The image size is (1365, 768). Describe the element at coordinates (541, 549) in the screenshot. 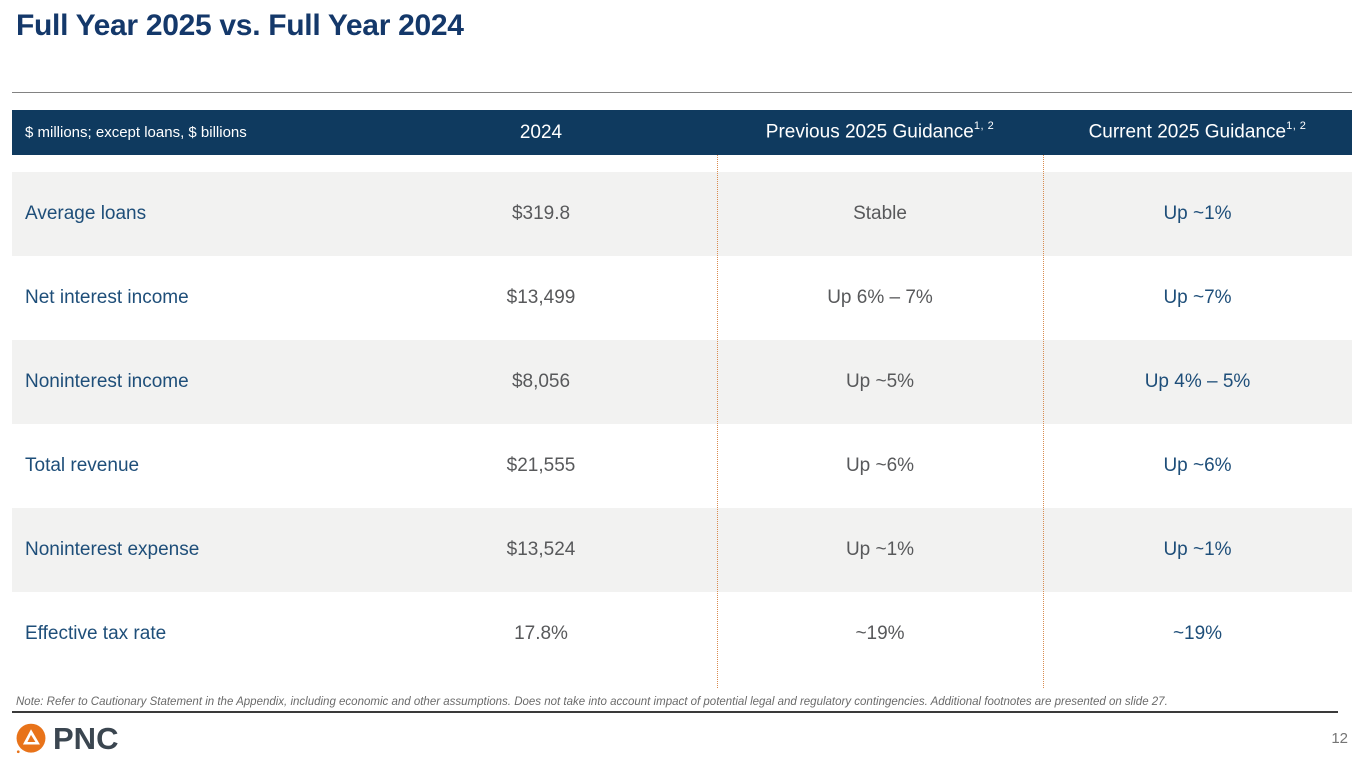

I see `value-2024: $13,524` at that location.